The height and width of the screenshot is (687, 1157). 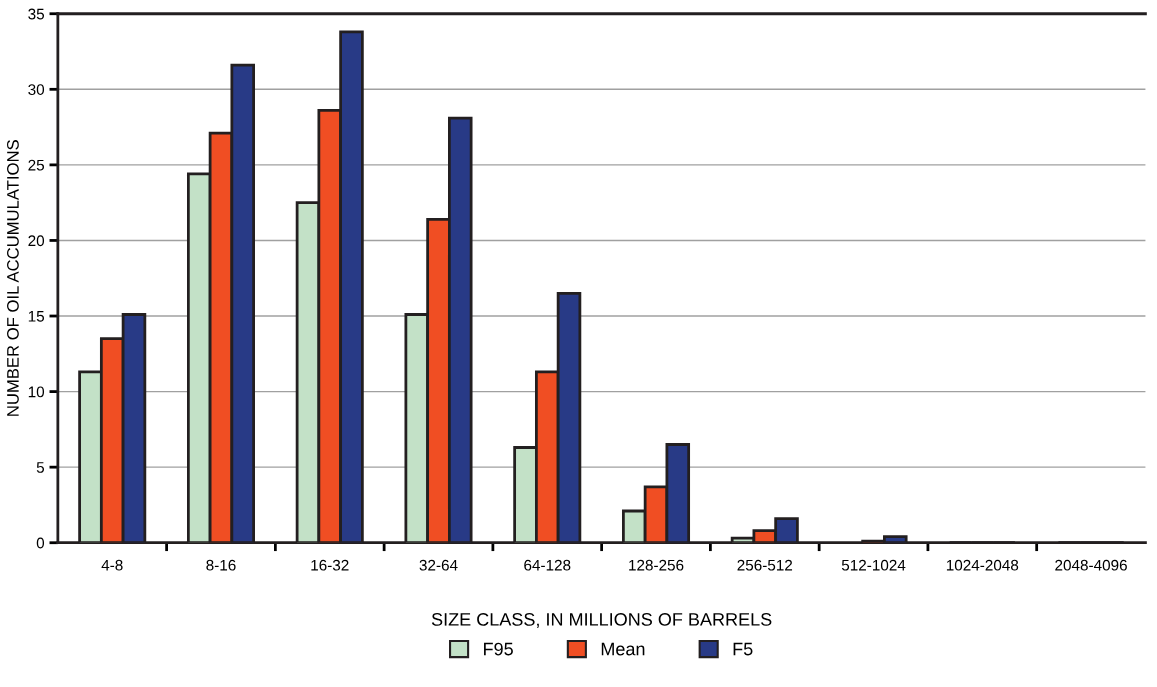 I want to click on x-tick-label: 256-512, so click(x=765, y=565).